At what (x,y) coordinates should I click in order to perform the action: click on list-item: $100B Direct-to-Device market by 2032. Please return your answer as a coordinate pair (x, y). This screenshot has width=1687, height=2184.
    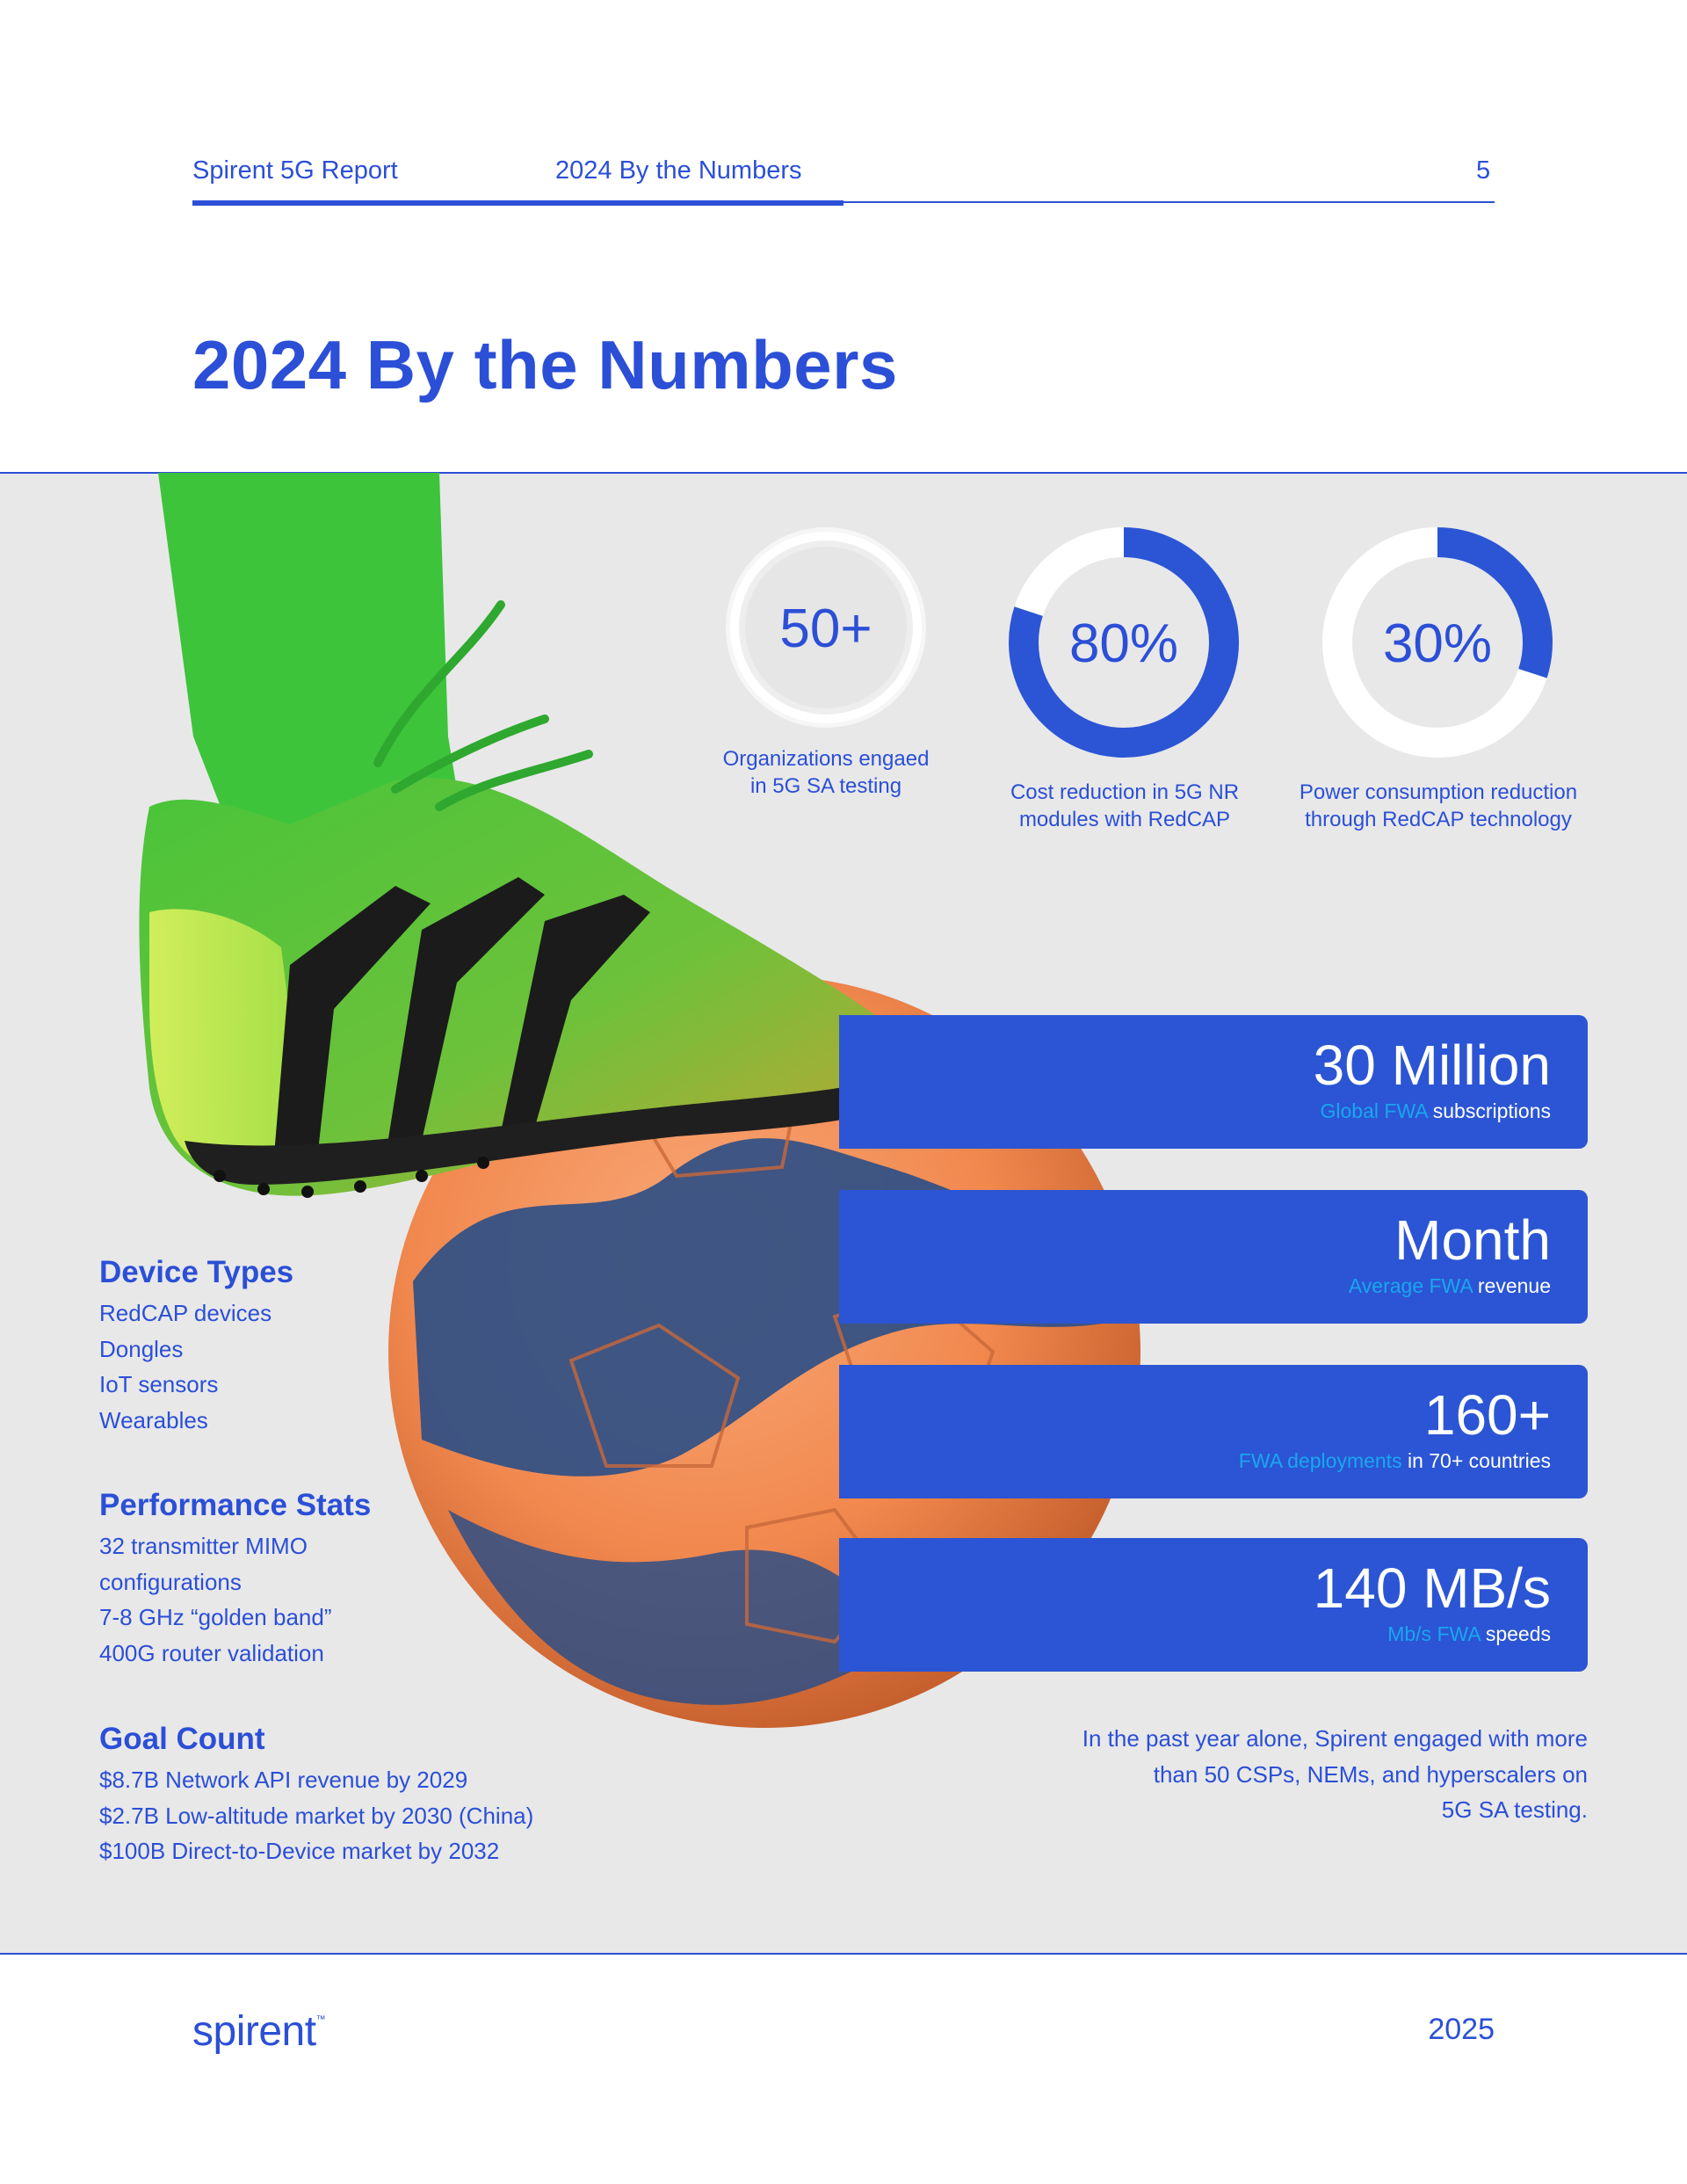
    Looking at the image, I should click on (299, 1851).